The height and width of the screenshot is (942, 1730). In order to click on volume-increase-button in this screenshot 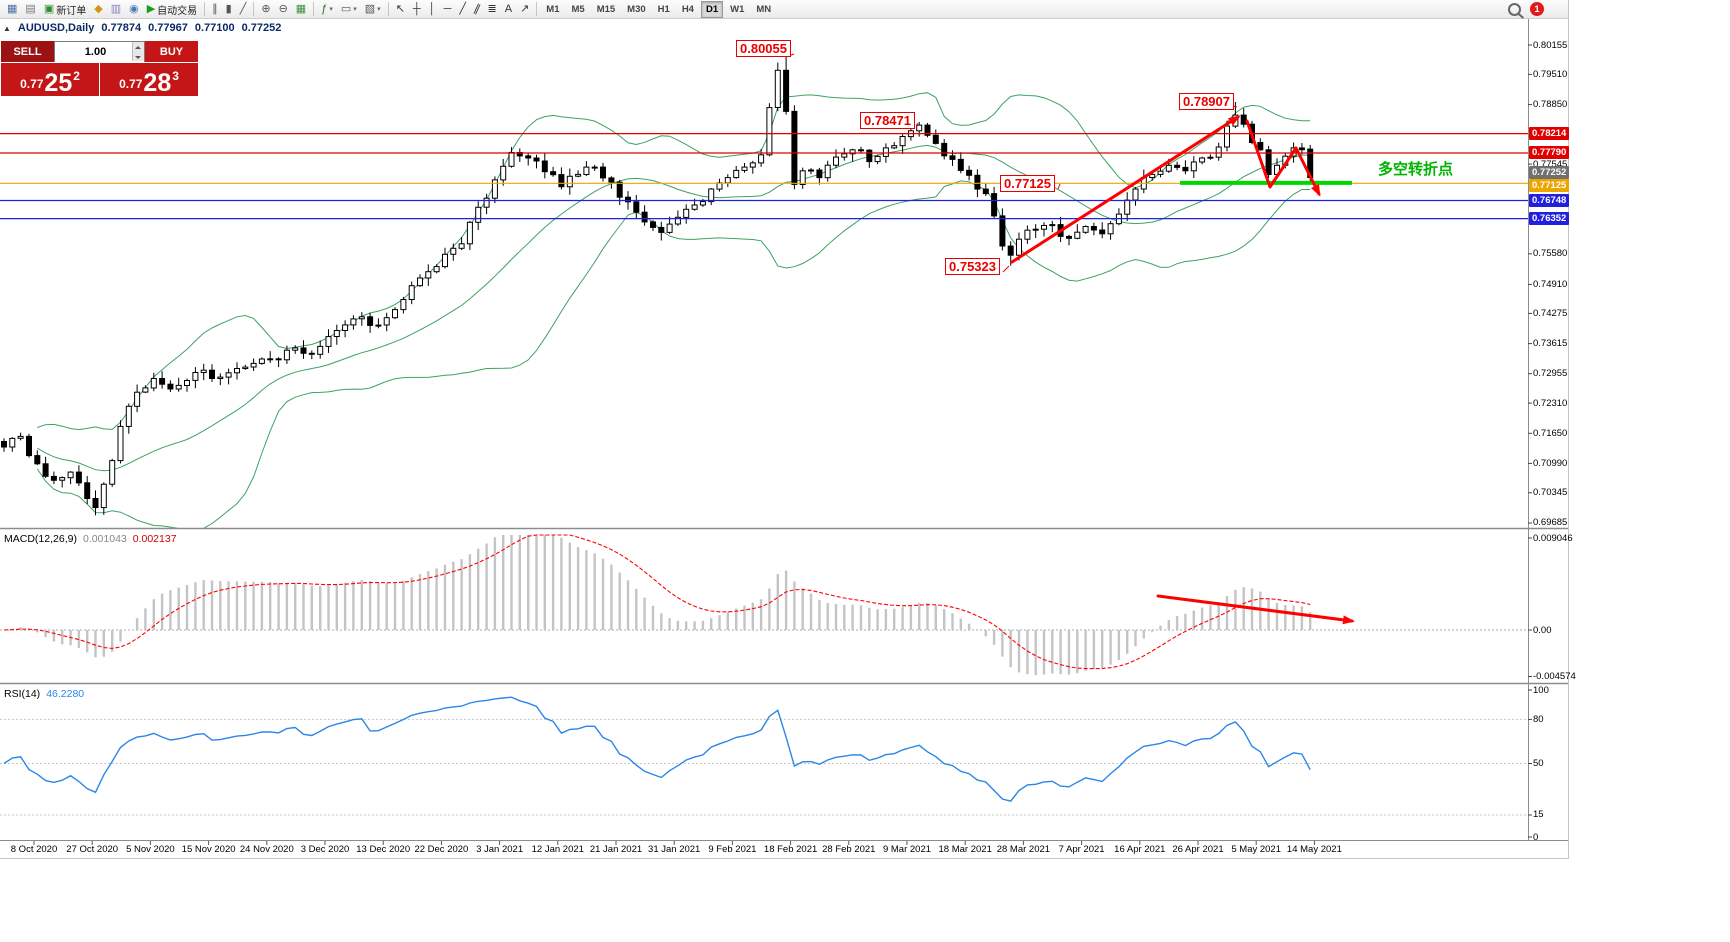, I will do `click(138, 47)`.